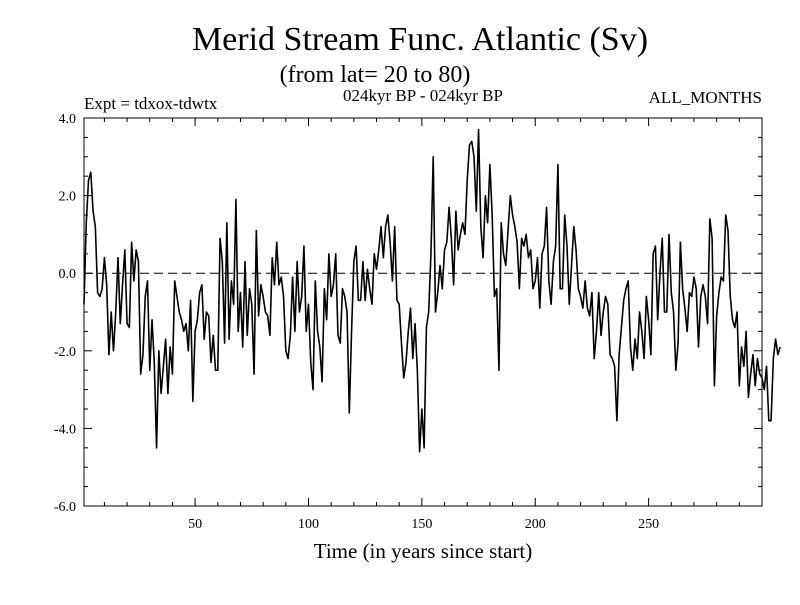  I want to click on y-tick-label: 4.0, so click(68, 119).